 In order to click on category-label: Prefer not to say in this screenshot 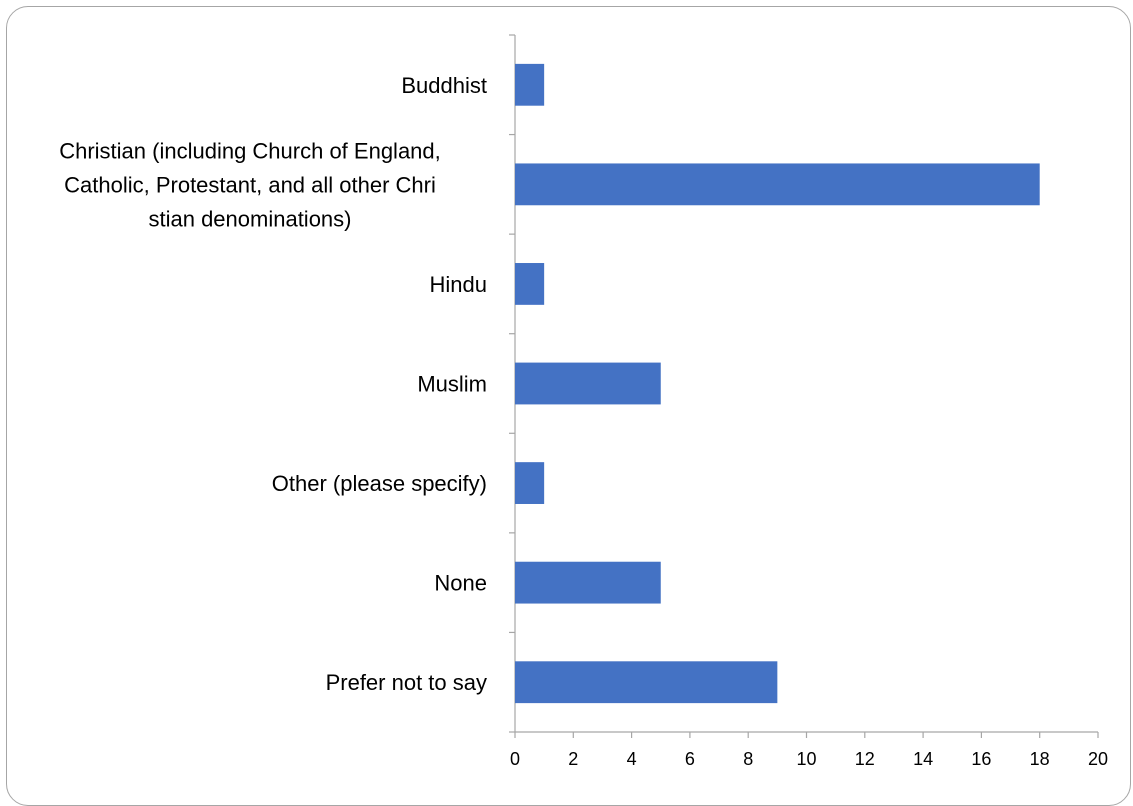, I will do `click(406, 682)`.